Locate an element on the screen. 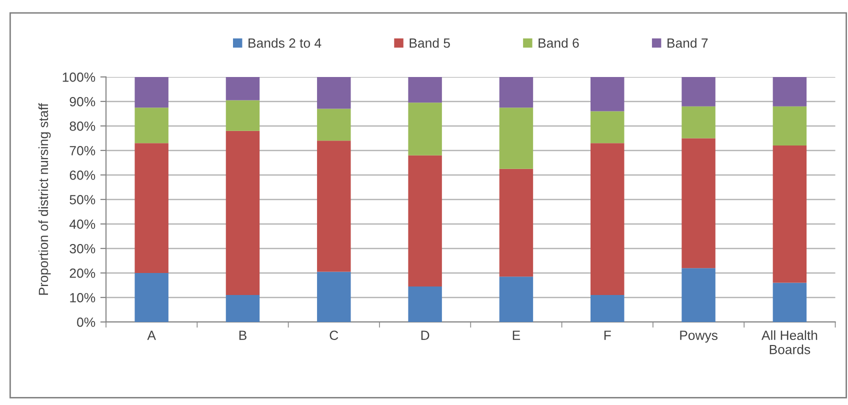  x-tick-label: D is located at coordinates (425, 335).